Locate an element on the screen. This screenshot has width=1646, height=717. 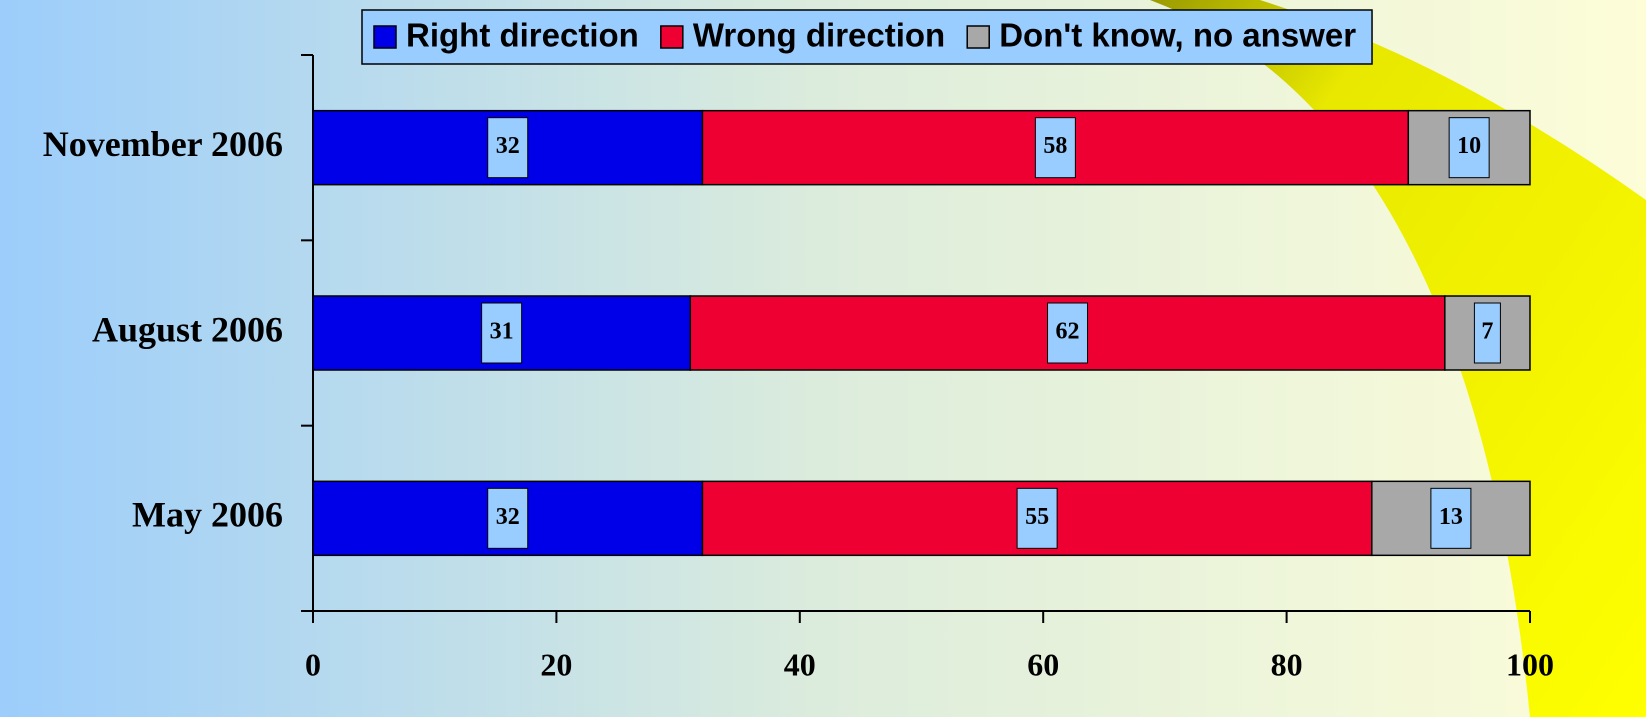
x-tick-label: 60 is located at coordinates (1043, 664).